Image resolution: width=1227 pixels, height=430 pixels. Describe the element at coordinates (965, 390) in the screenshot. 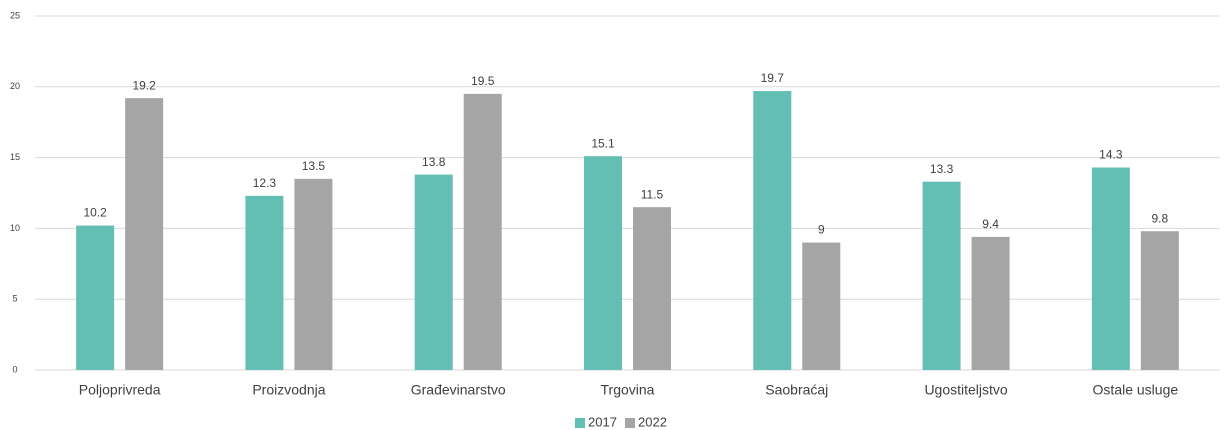

I see `x-tick-label: Ugostiteljstvo` at that location.